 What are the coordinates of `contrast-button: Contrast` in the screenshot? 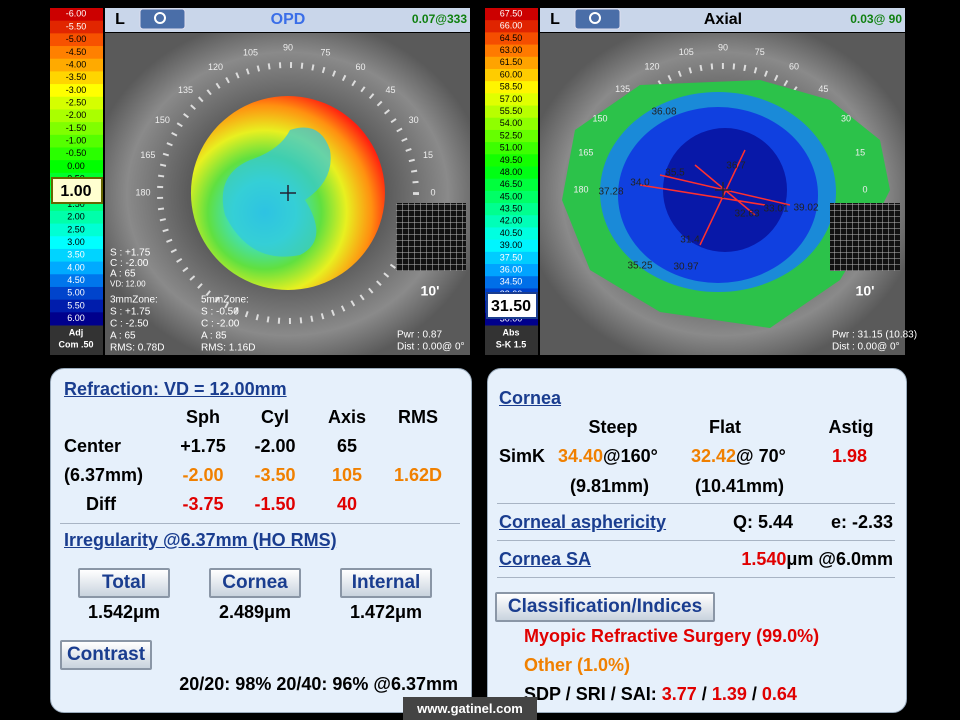 It's located at (106, 655).